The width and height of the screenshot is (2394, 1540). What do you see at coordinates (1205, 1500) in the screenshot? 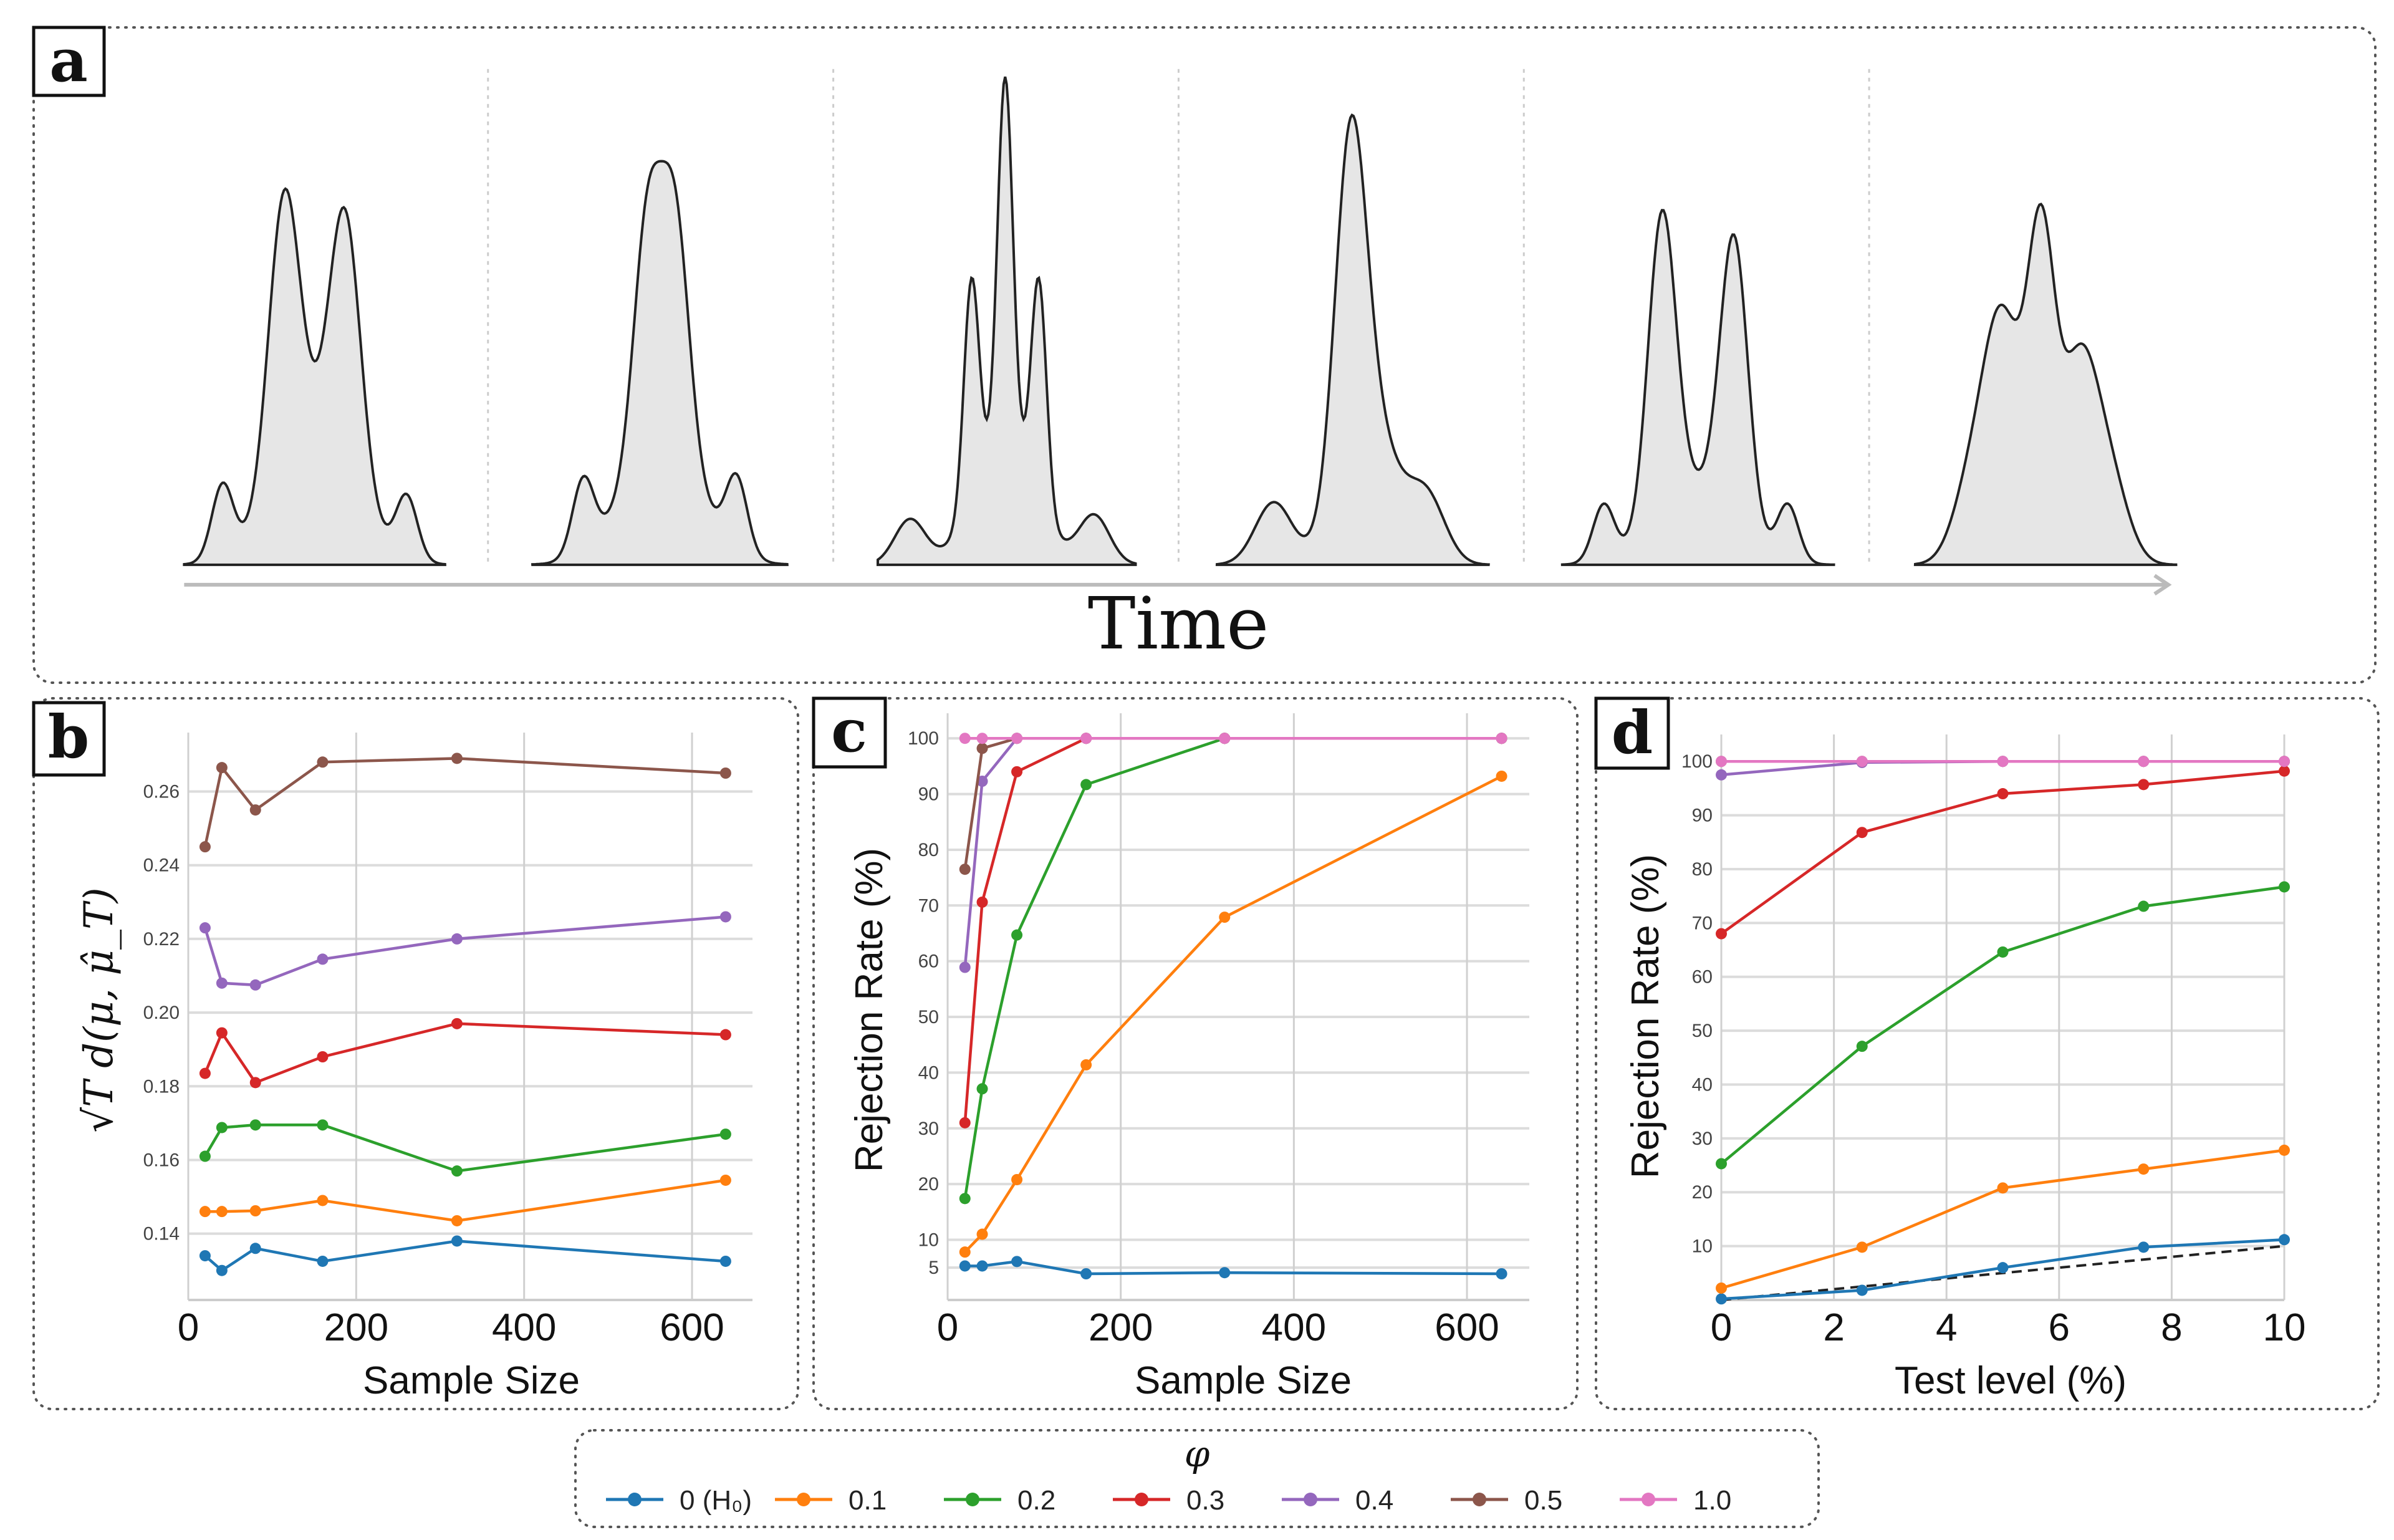
I see `legend-label: 0.3` at bounding box center [1205, 1500].